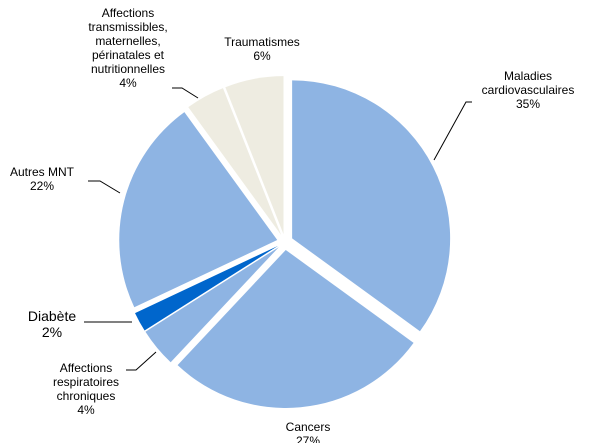 This screenshot has height=443, width=592. I want to click on slice-label-line: périnatales et, so click(128, 55).